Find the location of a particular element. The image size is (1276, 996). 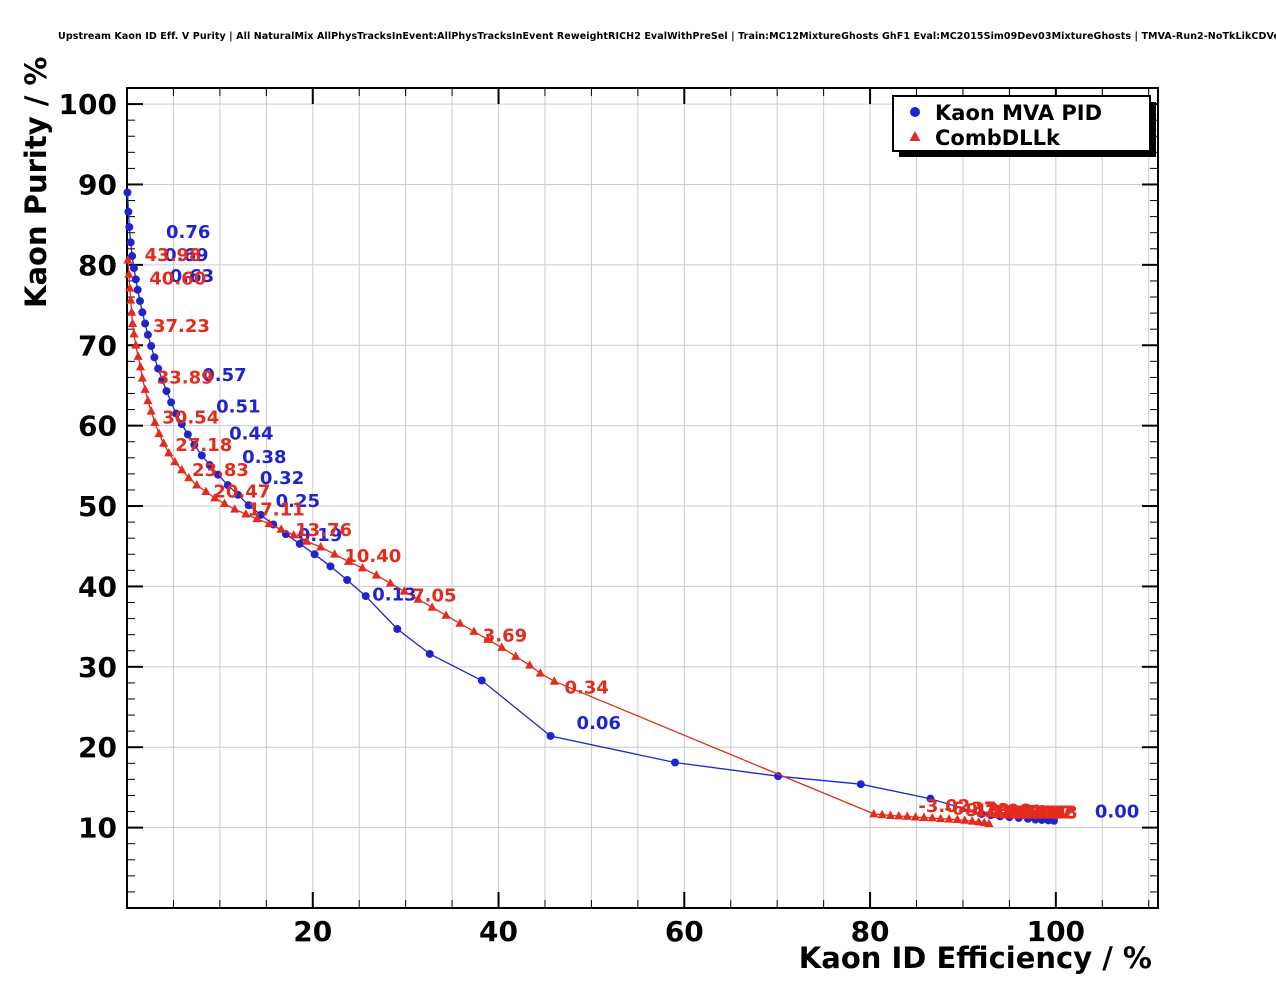

x-tick-label: 80 is located at coordinates (870, 931).